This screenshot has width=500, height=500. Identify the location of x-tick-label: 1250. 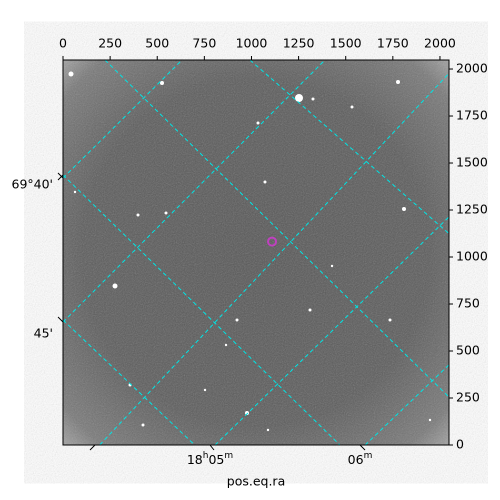
(299, 43).